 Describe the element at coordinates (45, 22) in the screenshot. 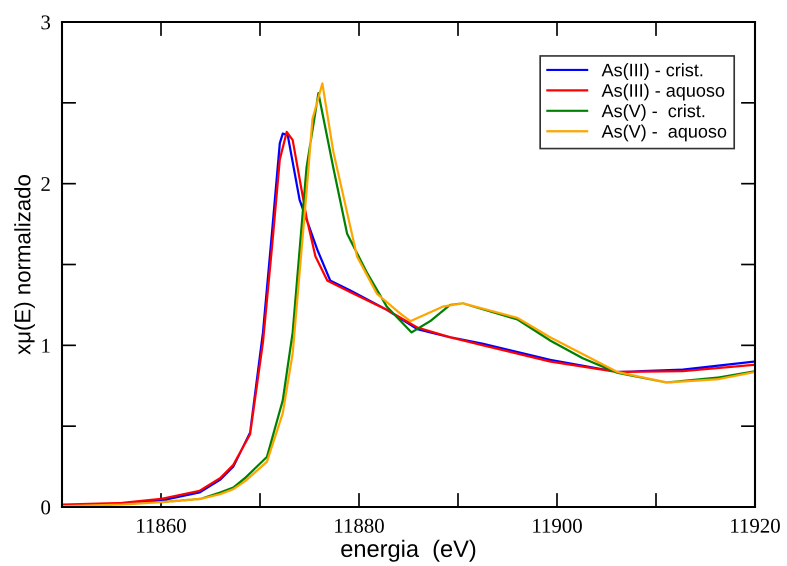

I see `y-tick-label: 3` at that location.